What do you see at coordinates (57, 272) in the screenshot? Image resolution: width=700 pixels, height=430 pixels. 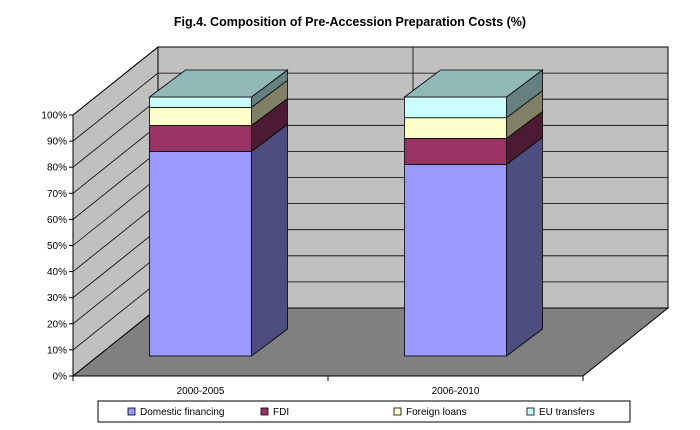 I see `y-tick-label: 40%` at bounding box center [57, 272].